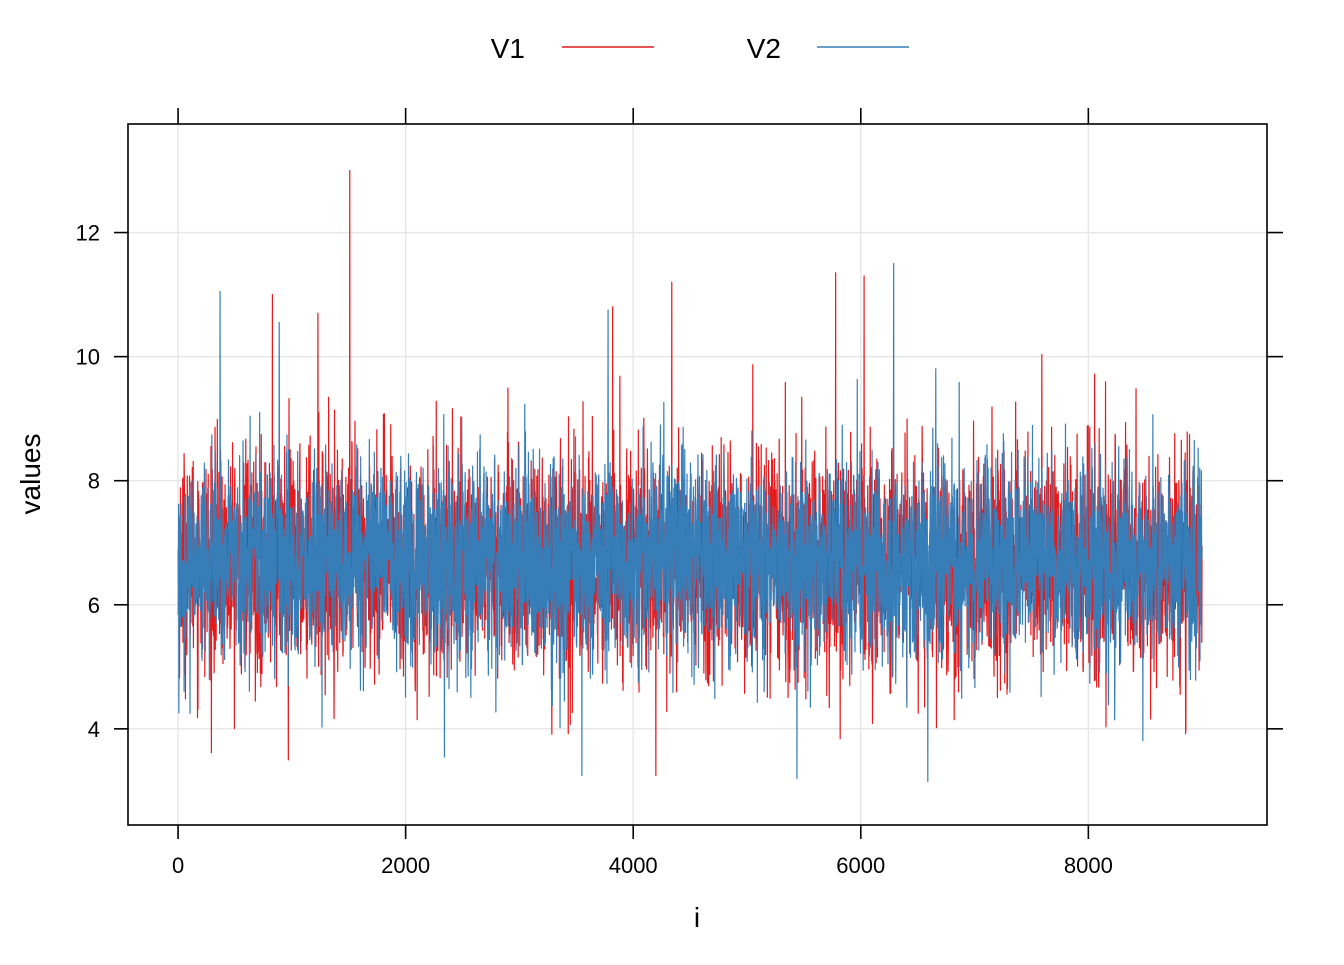 The image size is (1344, 965). I want to click on y-axis-title: values, so click(30, 474).